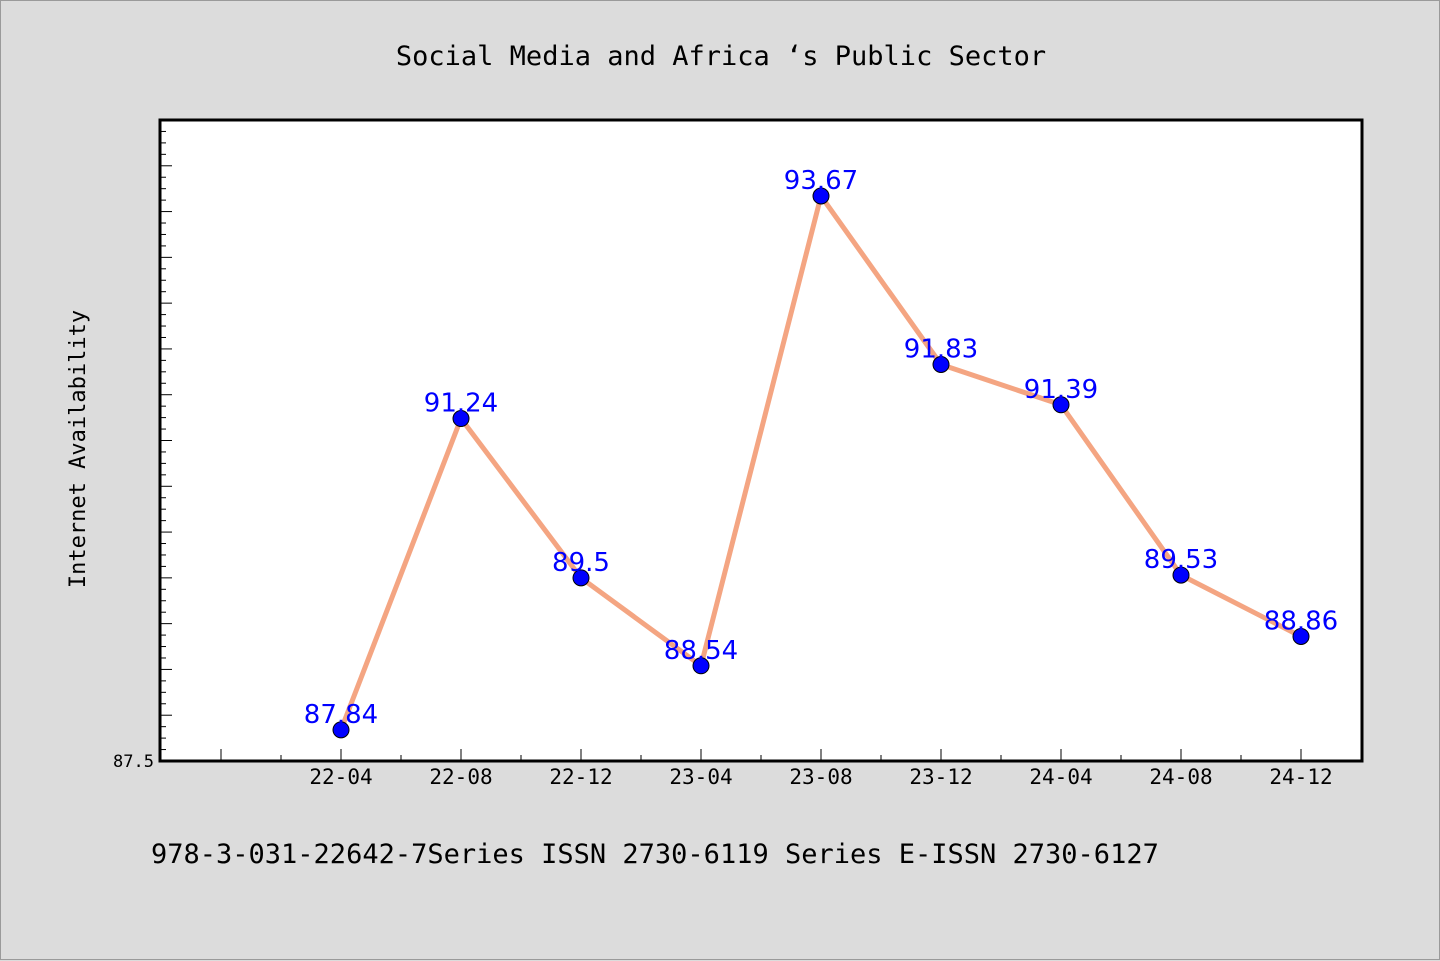 This screenshot has height=961, width=1440. I want to click on data-label: 91.83, so click(941, 349).